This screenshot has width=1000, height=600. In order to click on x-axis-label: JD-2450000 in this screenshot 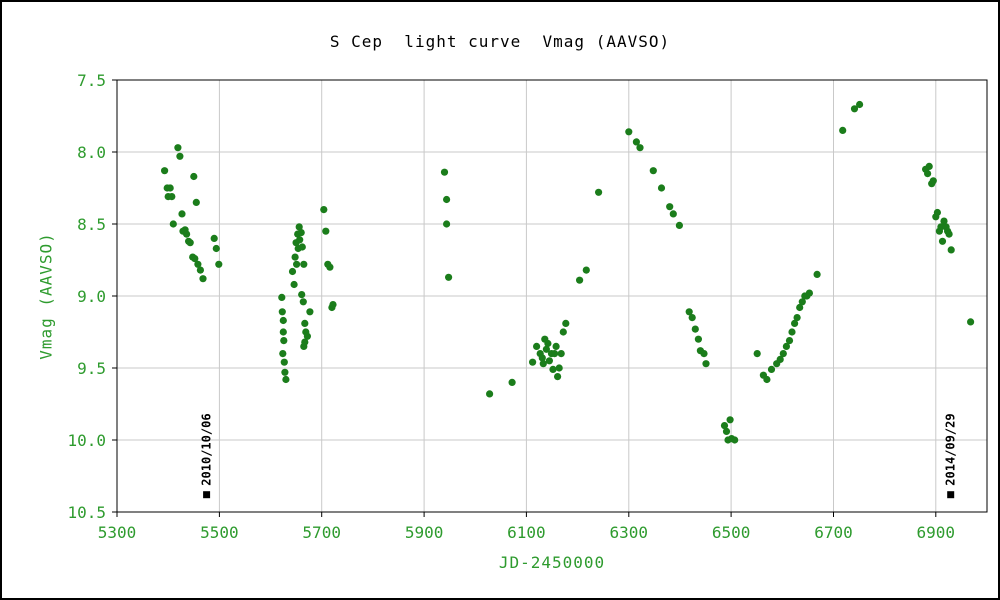, I will do `click(552, 562)`.